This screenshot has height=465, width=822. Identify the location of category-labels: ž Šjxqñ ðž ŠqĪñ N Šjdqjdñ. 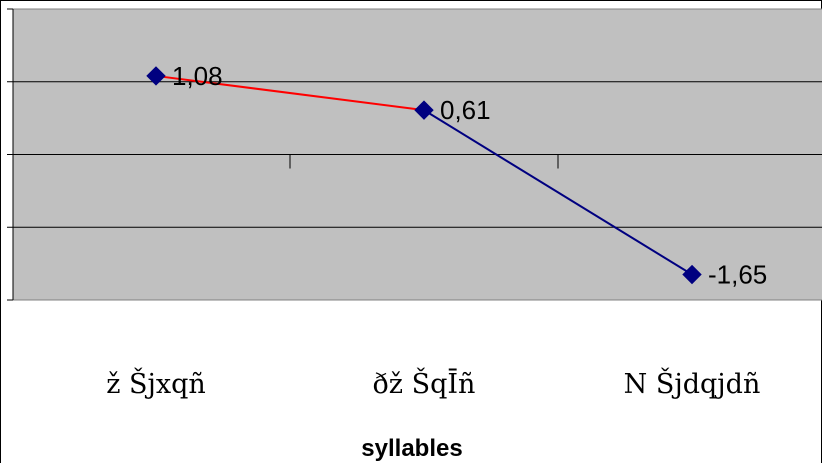
(433, 383).